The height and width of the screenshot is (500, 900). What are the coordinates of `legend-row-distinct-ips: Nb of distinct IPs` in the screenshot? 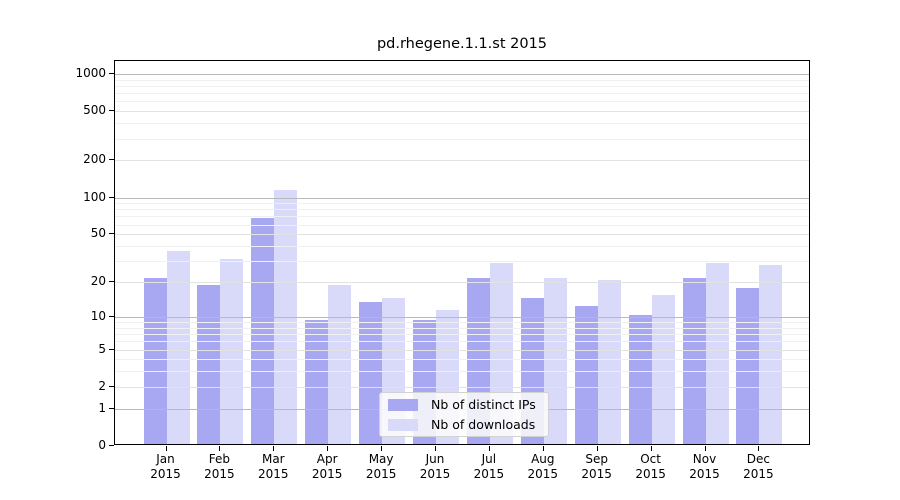 It's located at (464, 404).